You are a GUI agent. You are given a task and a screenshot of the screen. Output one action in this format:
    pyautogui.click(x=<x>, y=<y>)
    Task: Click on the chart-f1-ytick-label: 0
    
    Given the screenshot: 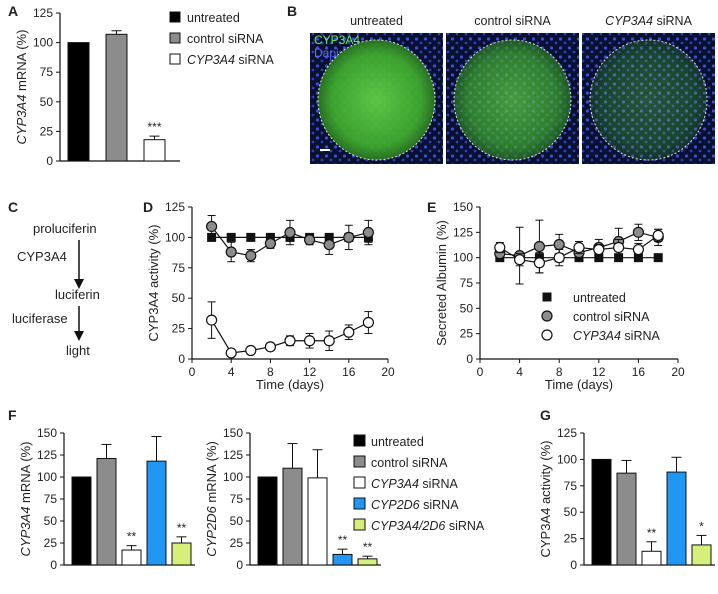 What is the action you would take?
    pyautogui.click(x=53, y=565)
    